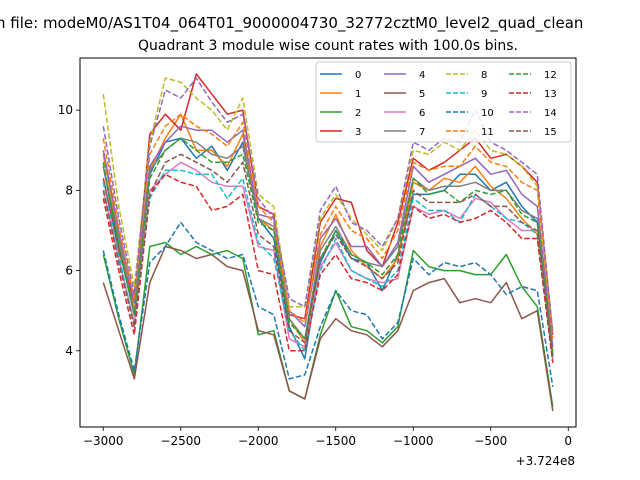 The image size is (640, 480). What do you see at coordinates (69, 351) in the screenshot?
I see `y-tick-label: 4` at bounding box center [69, 351].